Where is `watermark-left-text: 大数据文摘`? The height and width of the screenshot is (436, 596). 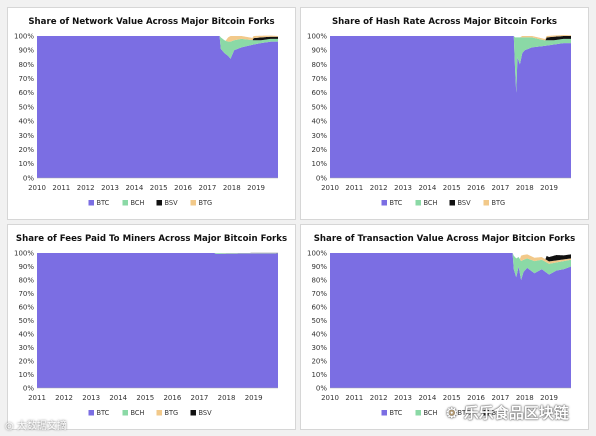
watermark-left-text: 大数据文摘 is located at coordinates (41, 426).